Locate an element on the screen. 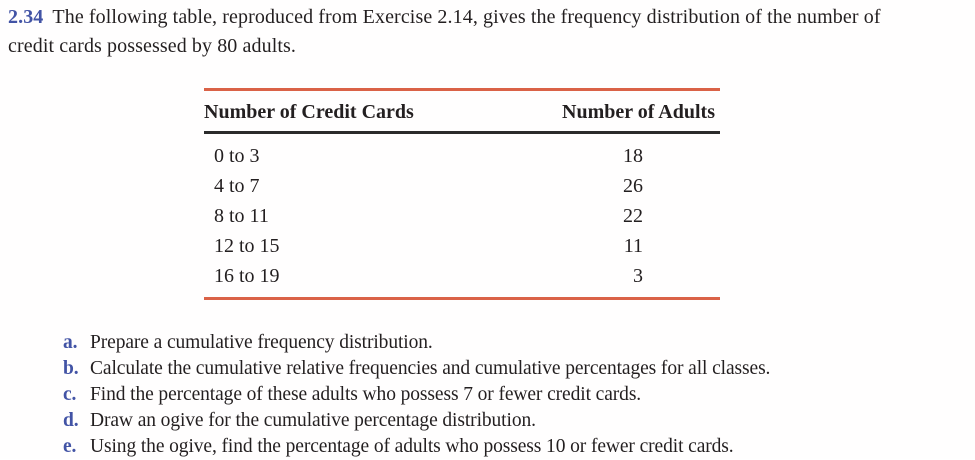  table-row: 12 to 15 11 is located at coordinates (462, 246).